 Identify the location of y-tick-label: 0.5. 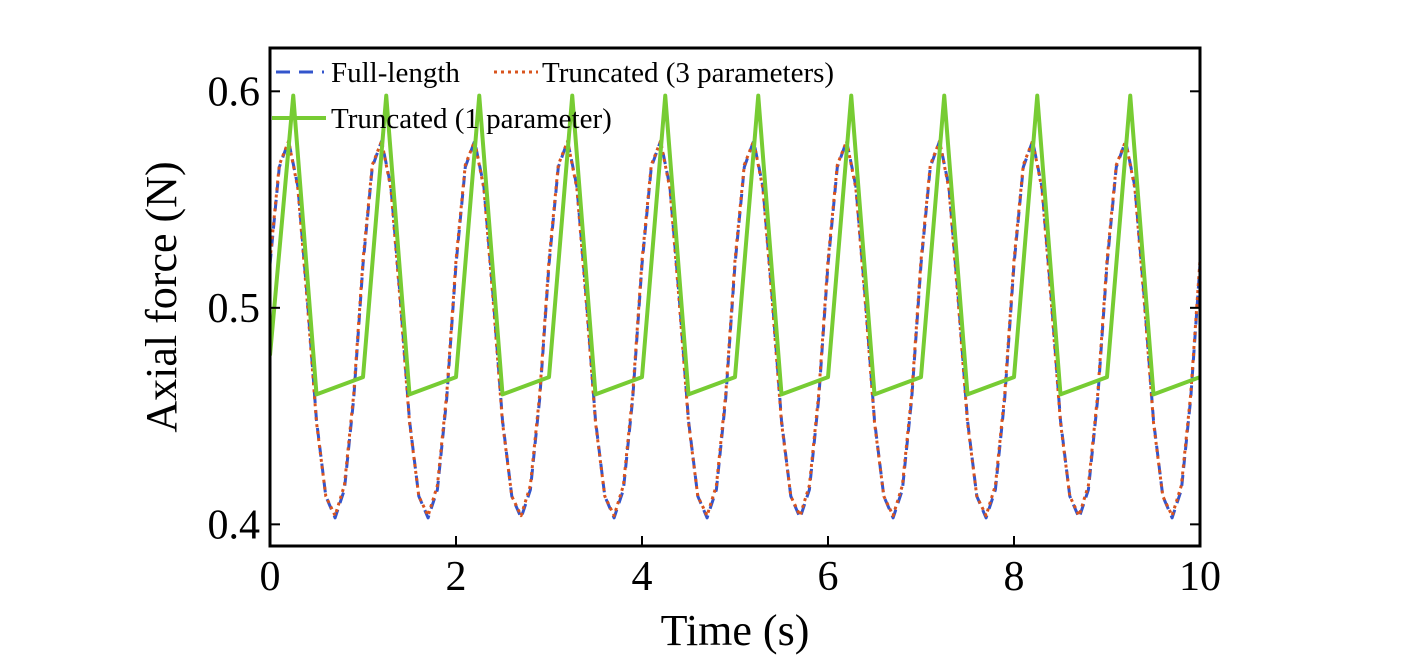
(234, 309).